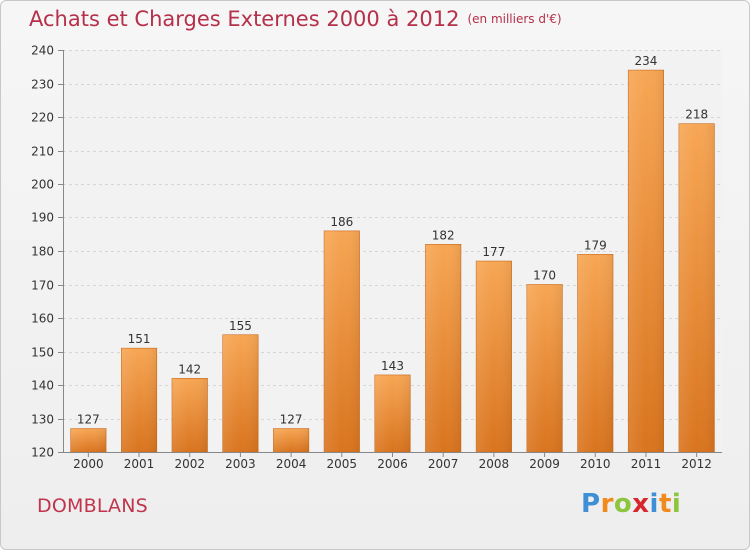  I want to click on y-axis: 120 130 140 150 160 170 180 190 200 210 220 230 240, so click(47, 252).